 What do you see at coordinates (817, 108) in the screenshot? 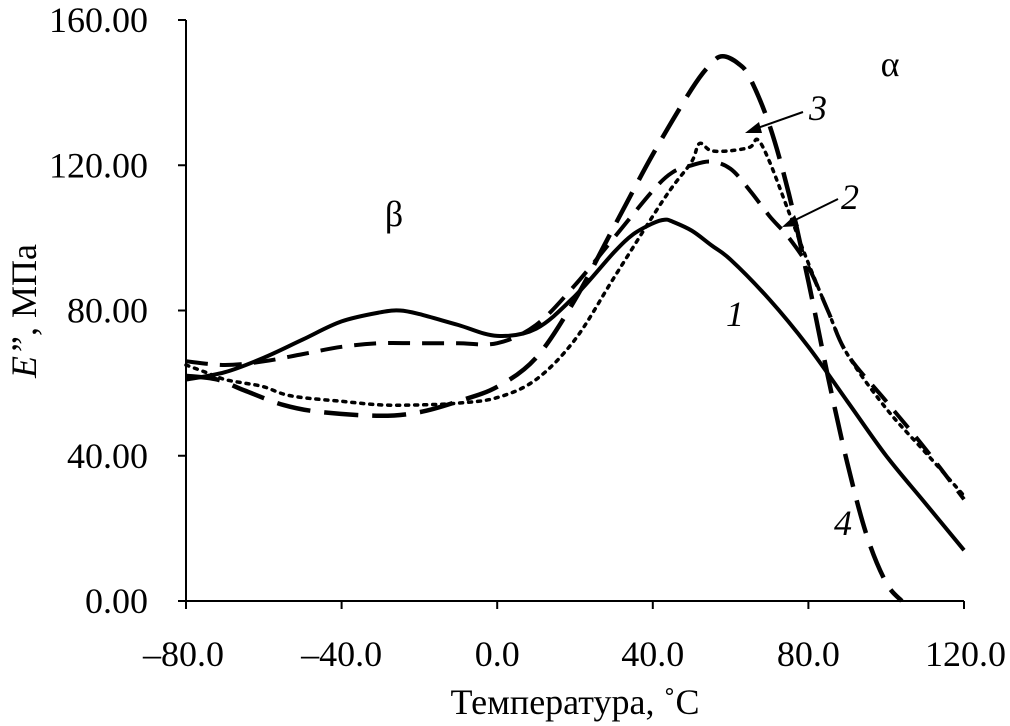
I see `curve-label-3: 3` at bounding box center [817, 108].